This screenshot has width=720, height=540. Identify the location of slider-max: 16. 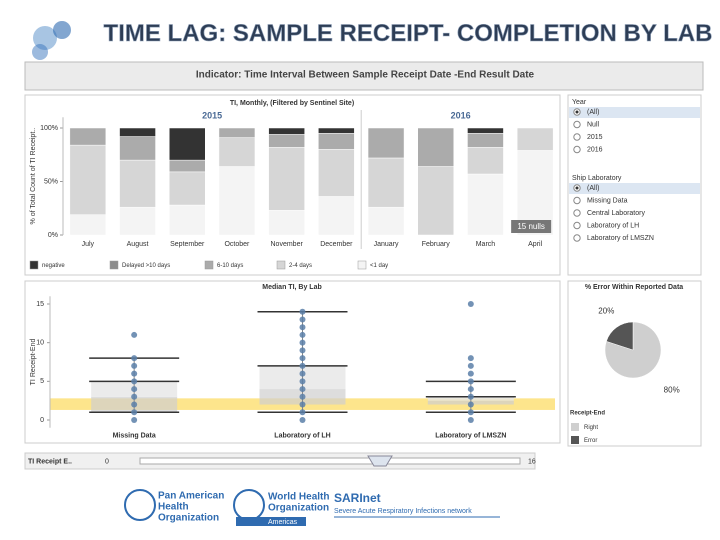
(532, 461).